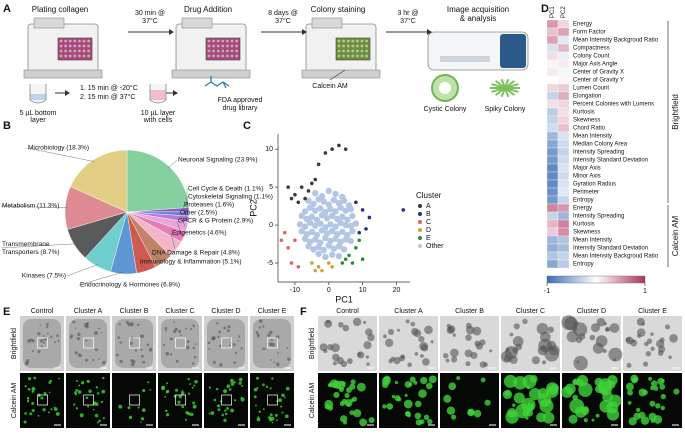 The height and width of the screenshot is (434, 685). What do you see at coordinates (584, 113) in the screenshot?
I see `row-label: Kurtosis` at bounding box center [584, 113].